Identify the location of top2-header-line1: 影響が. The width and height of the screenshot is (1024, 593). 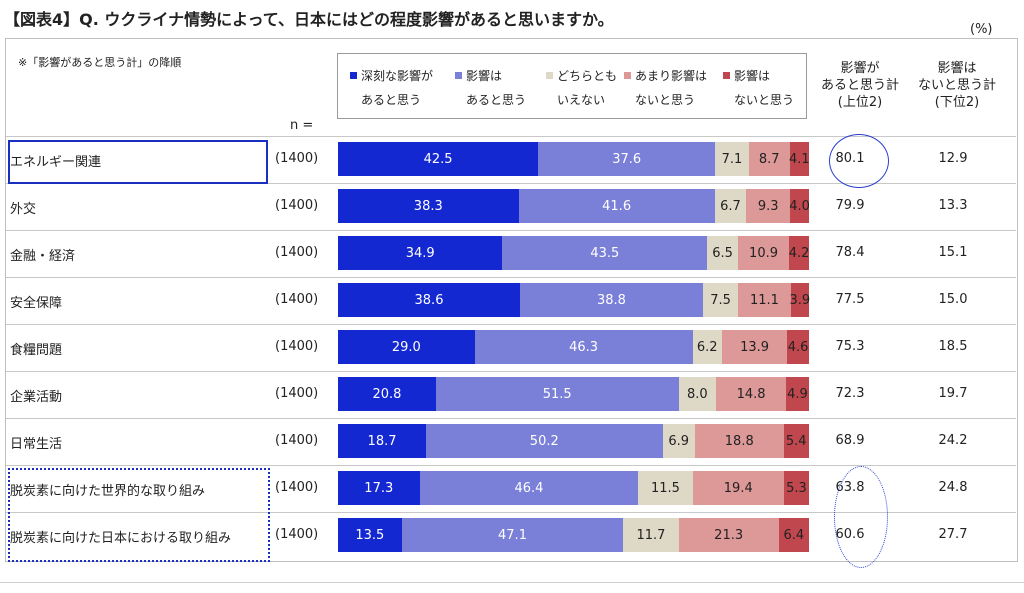
(860, 68).